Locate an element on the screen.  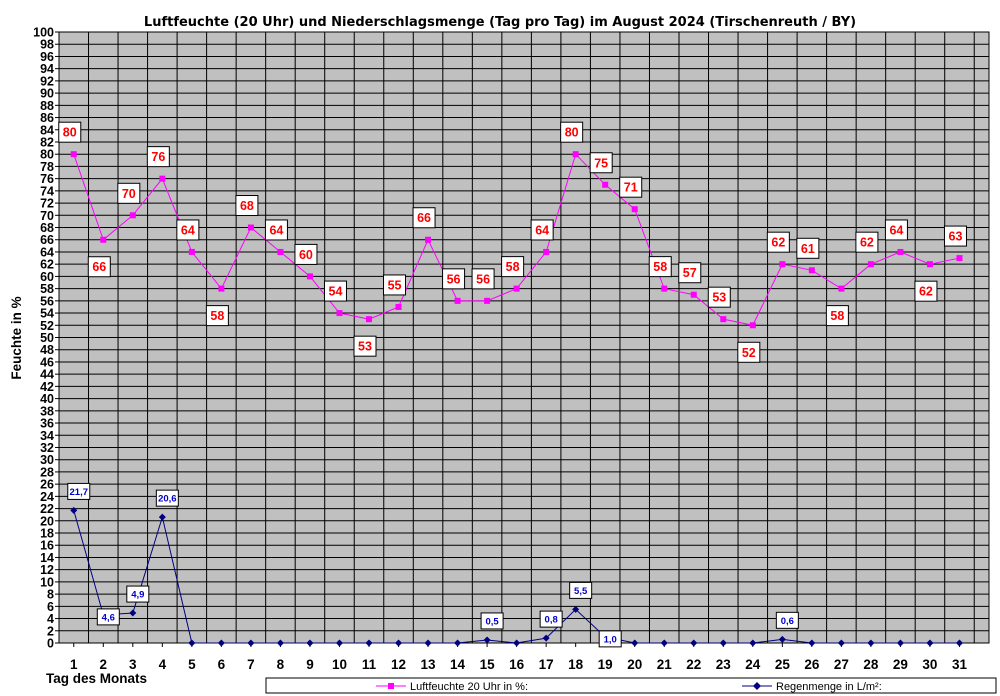
humidity-label-15: 56 is located at coordinates (483, 279).